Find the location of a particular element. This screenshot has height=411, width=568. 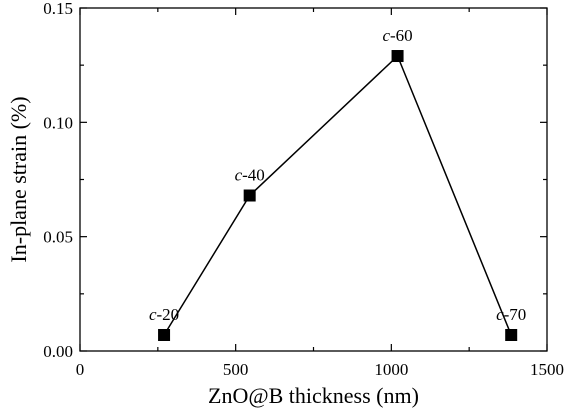

data-point-label: c-60 is located at coordinates (397, 35).